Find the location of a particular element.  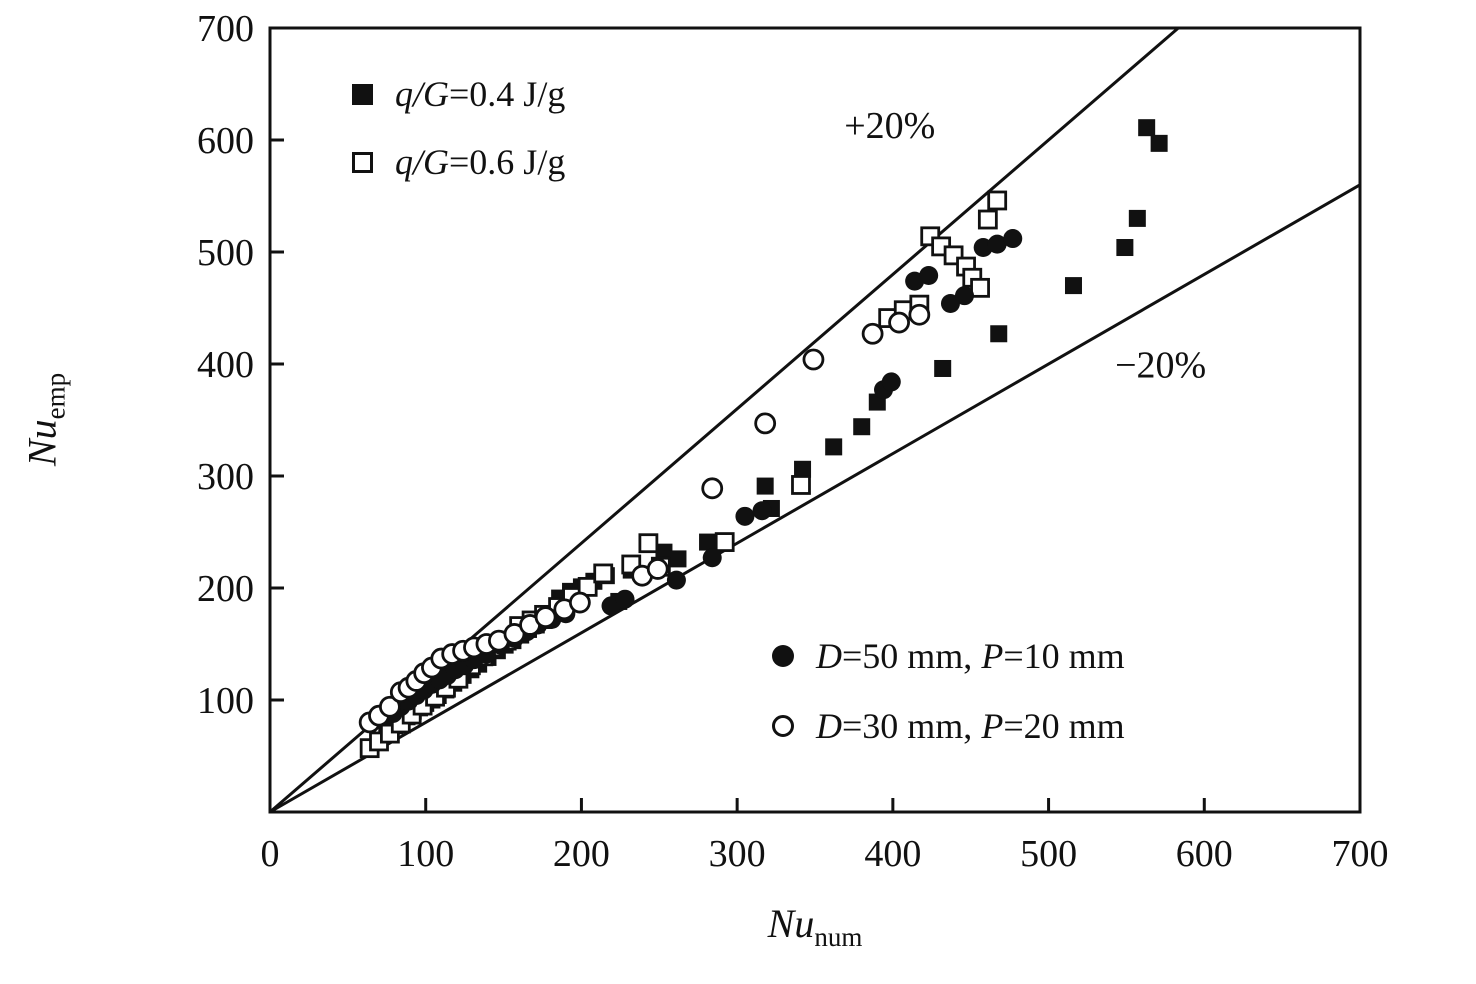

legend-label: q/G=0.6 J/g is located at coordinates (480, 162).